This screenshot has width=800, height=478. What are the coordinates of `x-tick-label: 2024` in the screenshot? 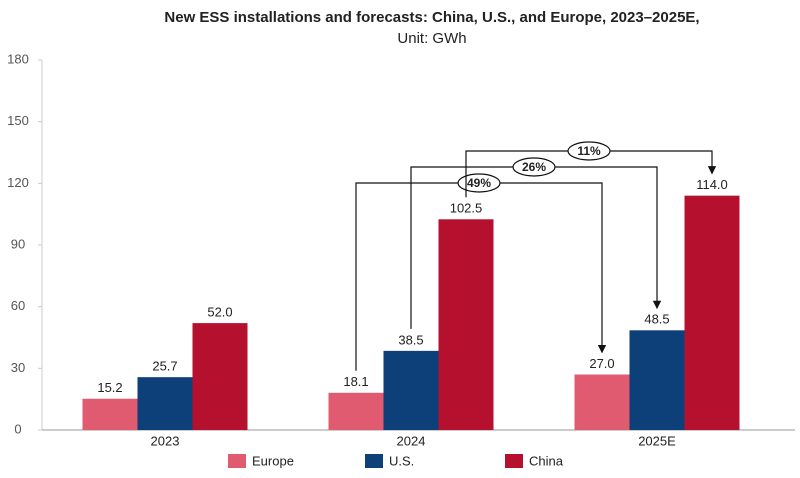 It's located at (411, 440).